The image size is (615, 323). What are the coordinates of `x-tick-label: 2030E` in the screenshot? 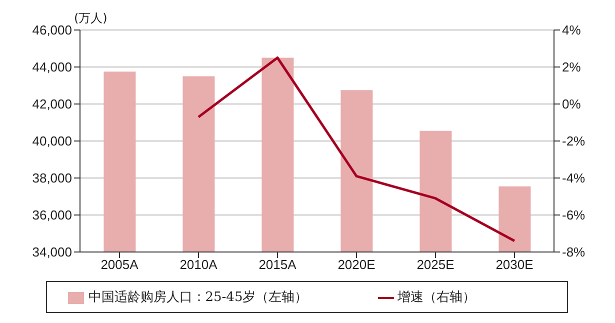 It's located at (515, 264).